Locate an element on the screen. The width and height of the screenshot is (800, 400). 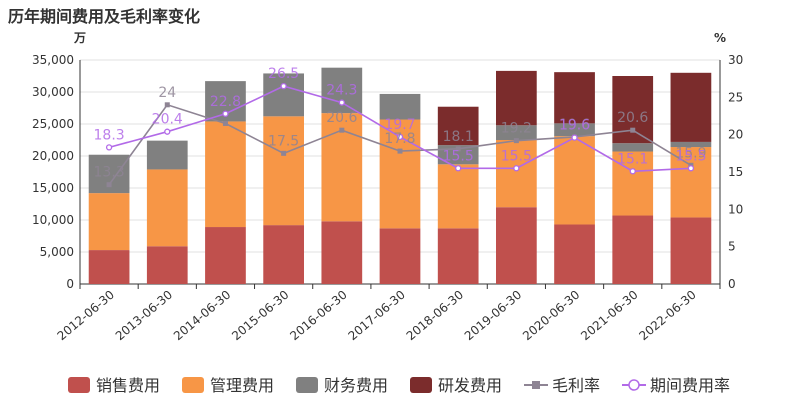
y-left-tick-label: 25,000 is located at coordinates (53, 124).